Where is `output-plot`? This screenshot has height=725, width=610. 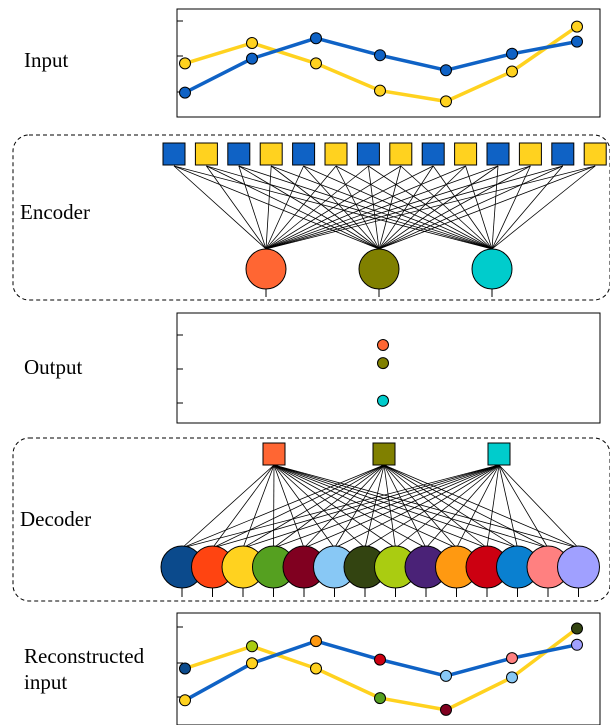
output-plot is located at coordinates (383, 373).